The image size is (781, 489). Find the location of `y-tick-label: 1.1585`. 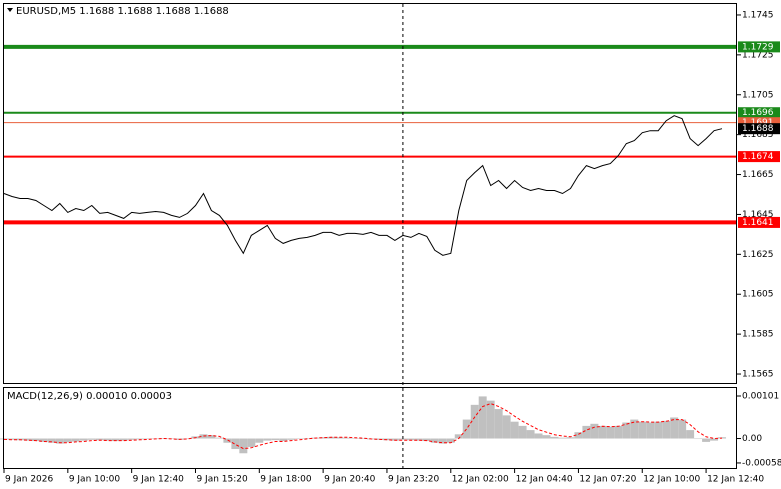

y-tick-label: 1.1585 is located at coordinates (758, 335).